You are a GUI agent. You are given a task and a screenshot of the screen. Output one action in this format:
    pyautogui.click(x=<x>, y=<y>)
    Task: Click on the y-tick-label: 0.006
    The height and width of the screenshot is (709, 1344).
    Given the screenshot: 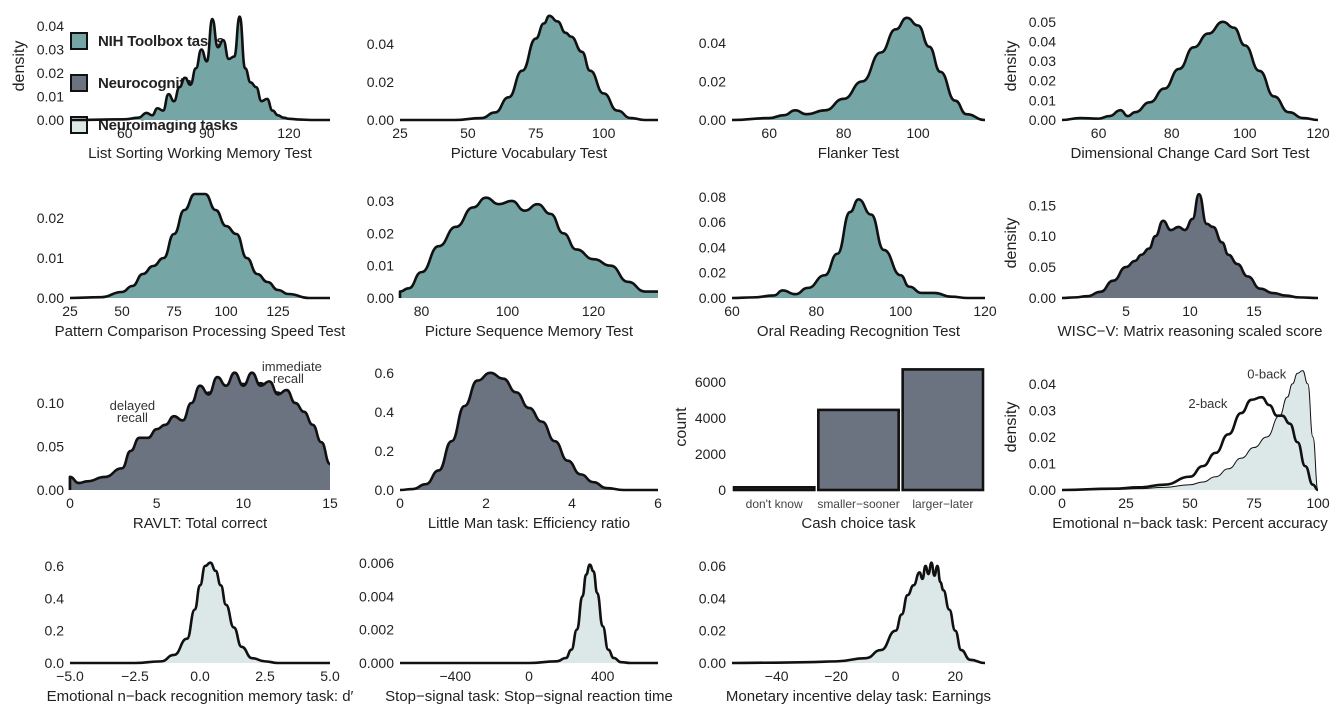 What is the action you would take?
    pyautogui.click(x=376, y=563)
    